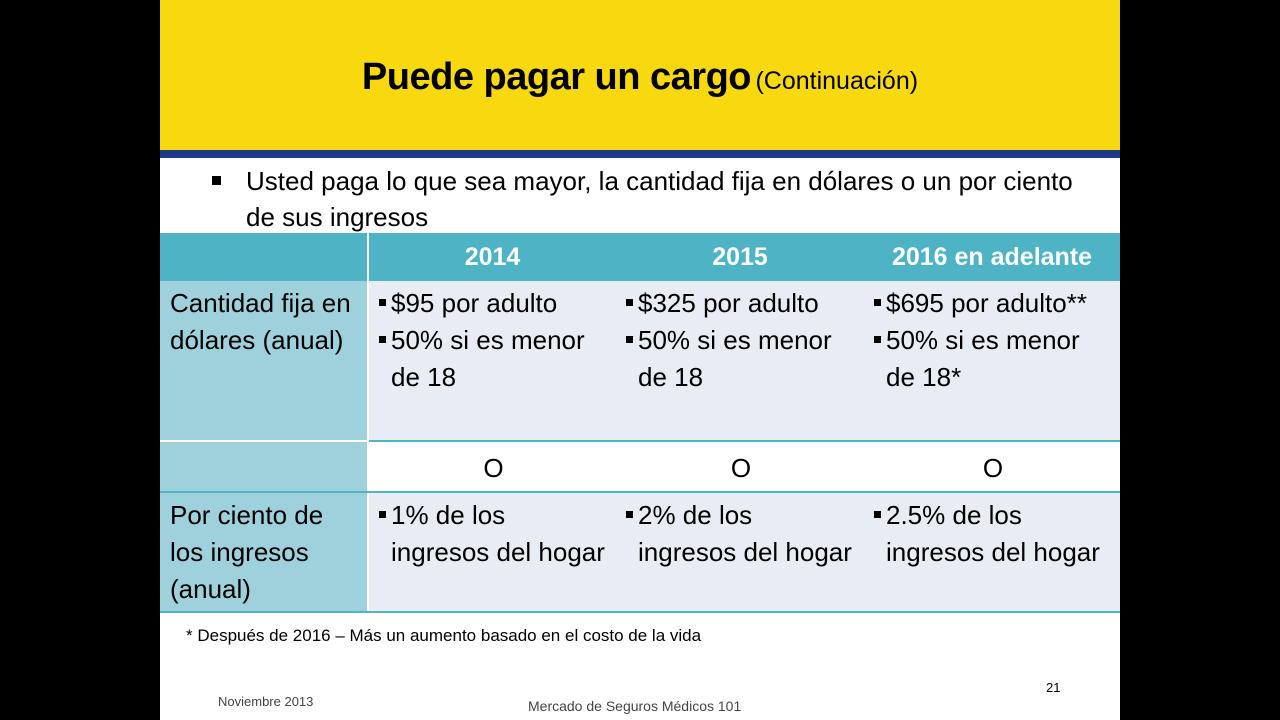 Image resolution: width=1280 pixels, height=720 pixels. I want to click on cell-2014-percent: 1% de los ingresos del hogar, so click(492, 552).